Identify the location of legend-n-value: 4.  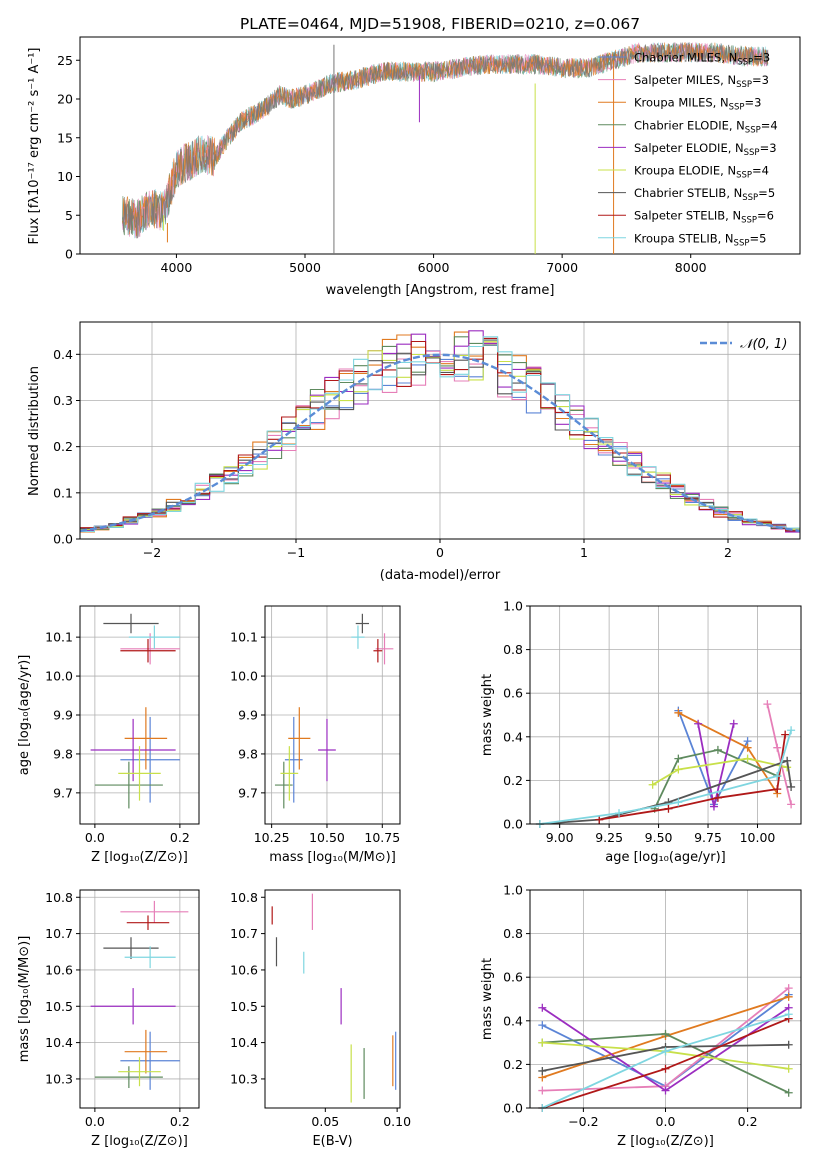
(765, 171).